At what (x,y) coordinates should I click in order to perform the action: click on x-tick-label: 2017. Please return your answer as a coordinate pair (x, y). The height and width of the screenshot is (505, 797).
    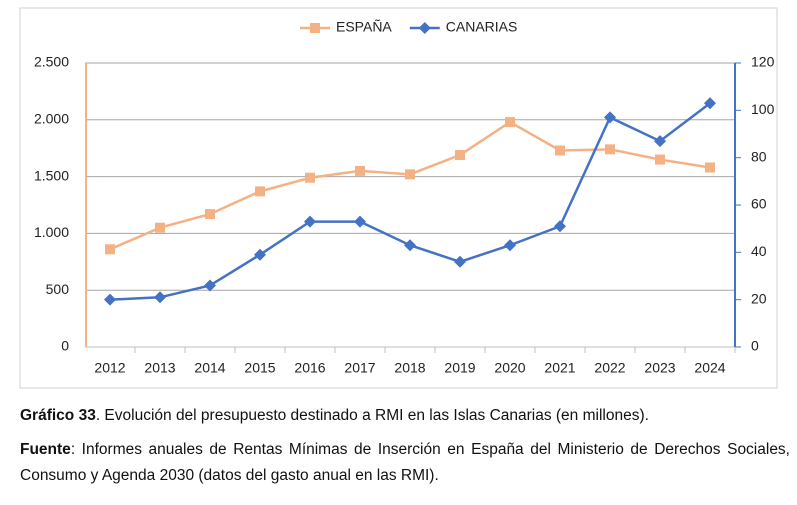
    Looking at the image, I should click on (359, 368).